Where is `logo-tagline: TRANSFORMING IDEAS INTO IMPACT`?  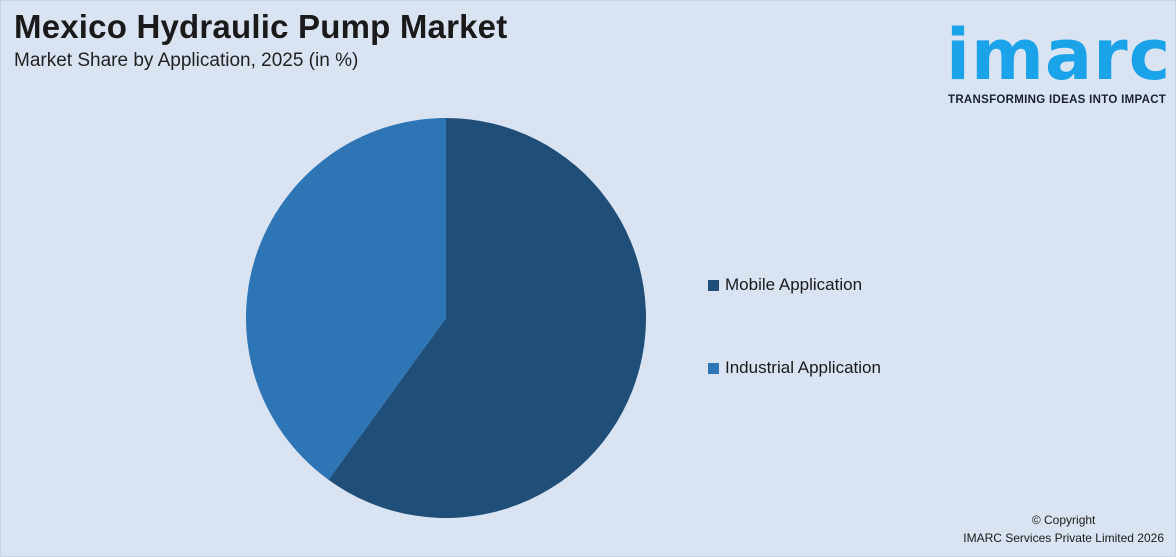
logo-tagline: TRANSFORMING IDEAS INTO IMPACT is located at coordinates (1057, 100).